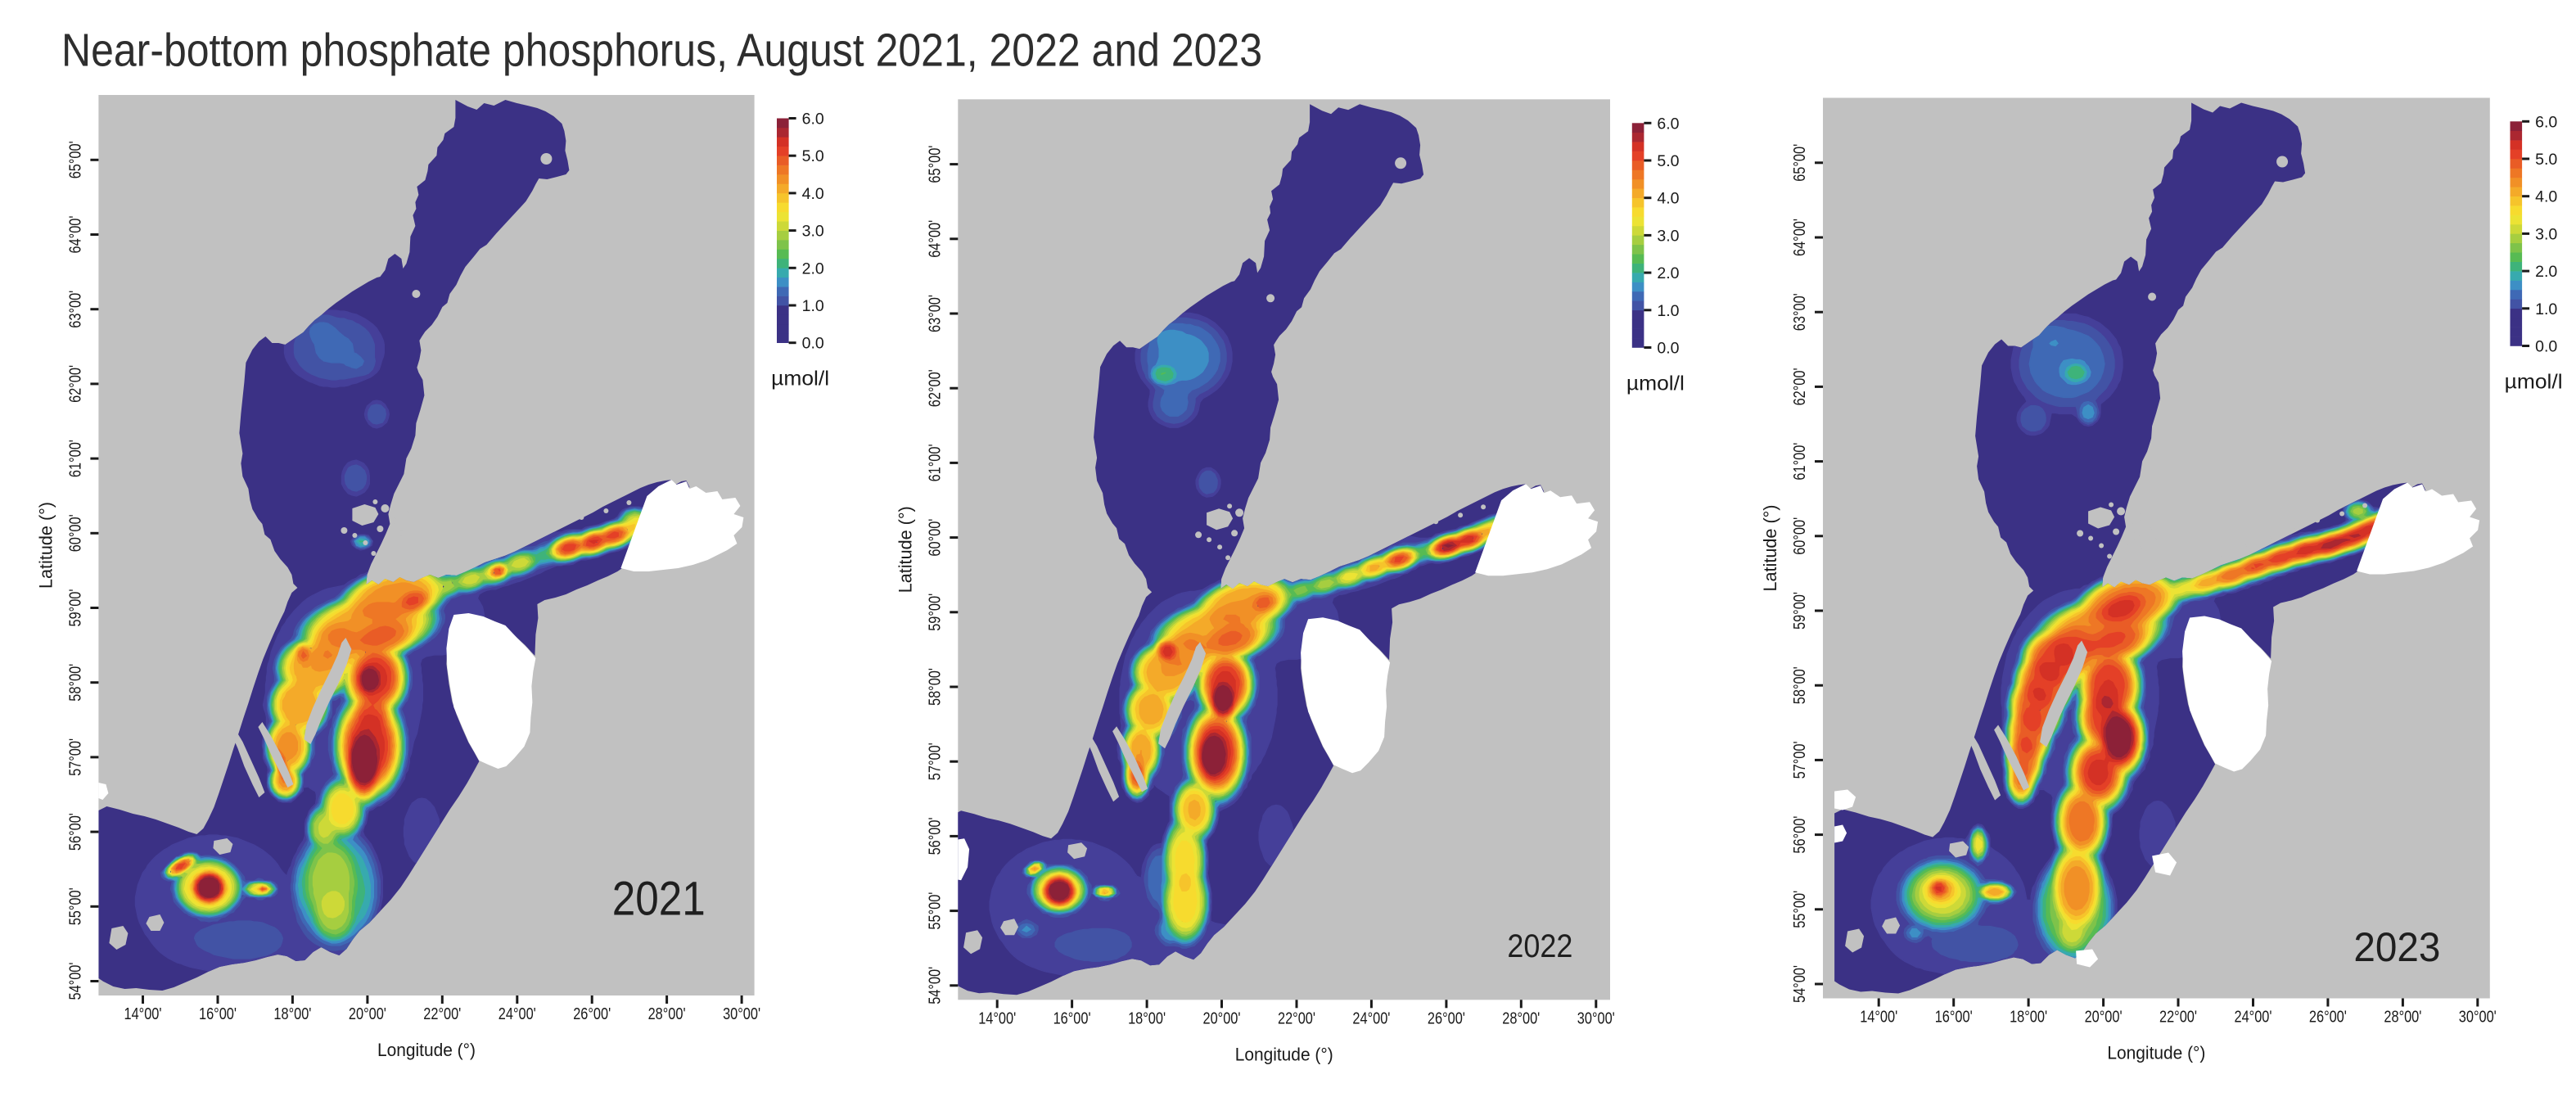  I want to click on svg-text: 2021, so click(659, 899).